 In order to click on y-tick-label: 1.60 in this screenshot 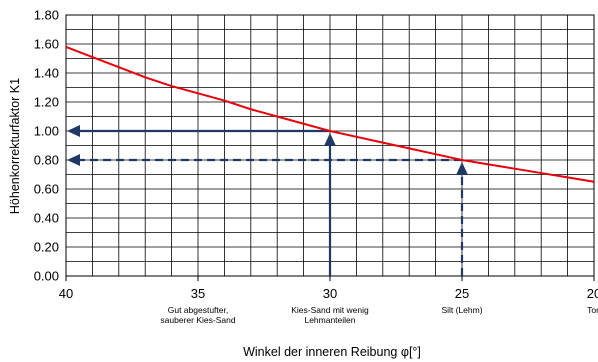, I will do `click(46, 44)`.